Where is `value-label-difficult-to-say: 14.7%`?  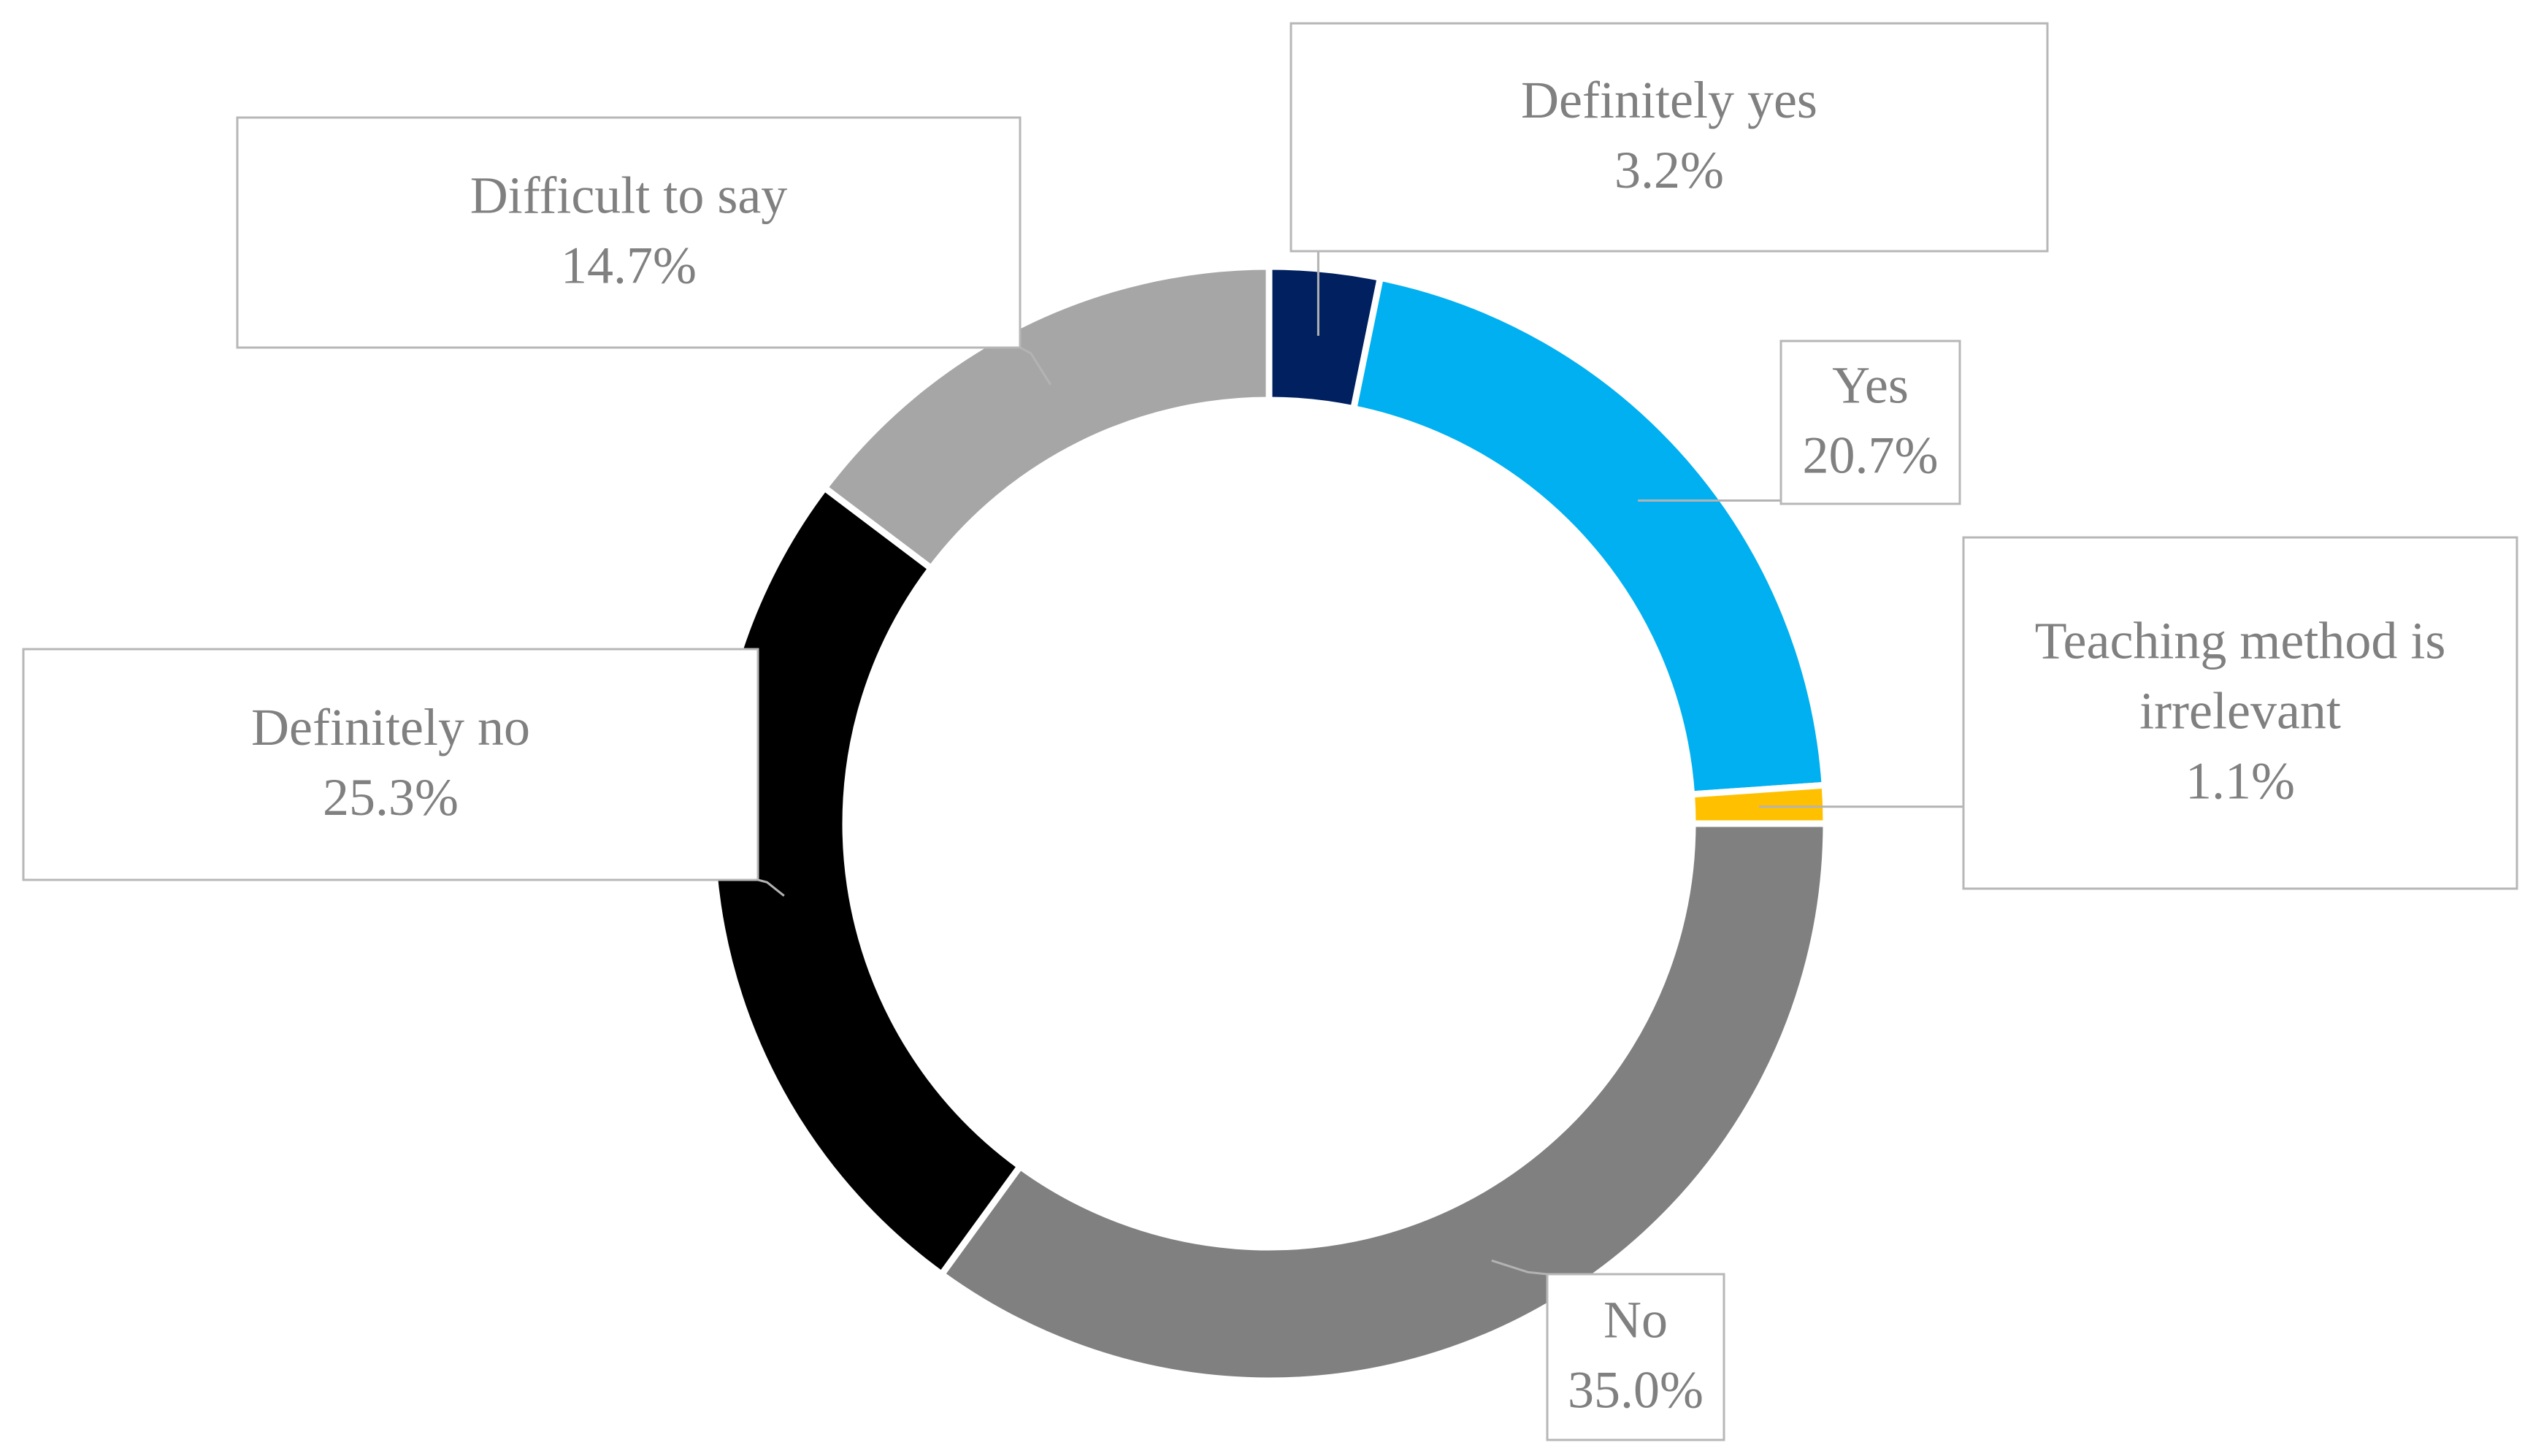
value-label-difficult-to-say: 14.7% is located at coordinates (629, 266).